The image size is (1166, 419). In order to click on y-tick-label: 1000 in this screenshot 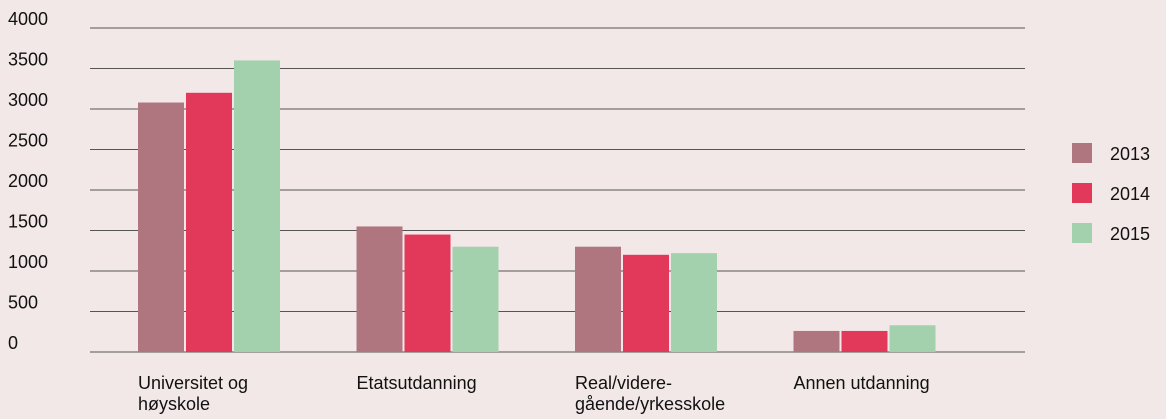, I will do `click(28, 262)`.